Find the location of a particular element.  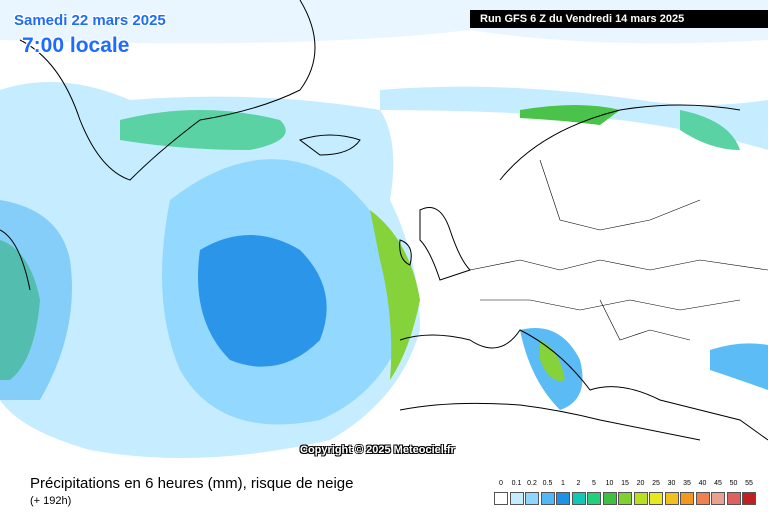

legend-label: 15 is located at coordinates (625, 483).